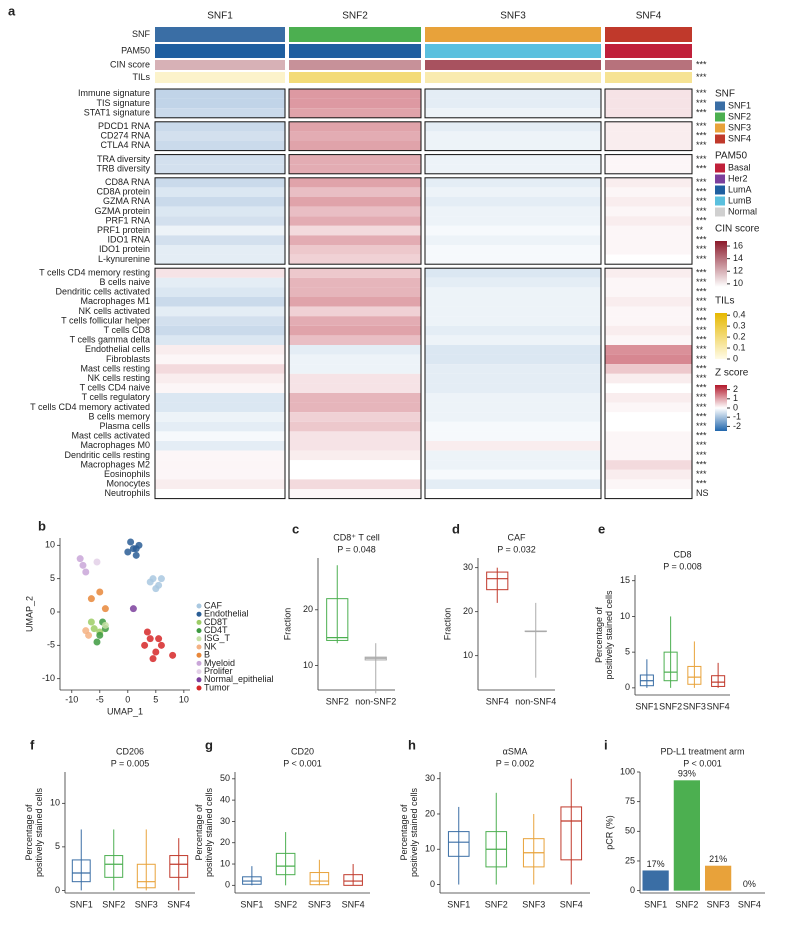 The height and width of the screenshot is (931, 804). Describe the element at coordinates (115, 301) in the screenshot. I see `row-label: Macrophages M1` at that location.